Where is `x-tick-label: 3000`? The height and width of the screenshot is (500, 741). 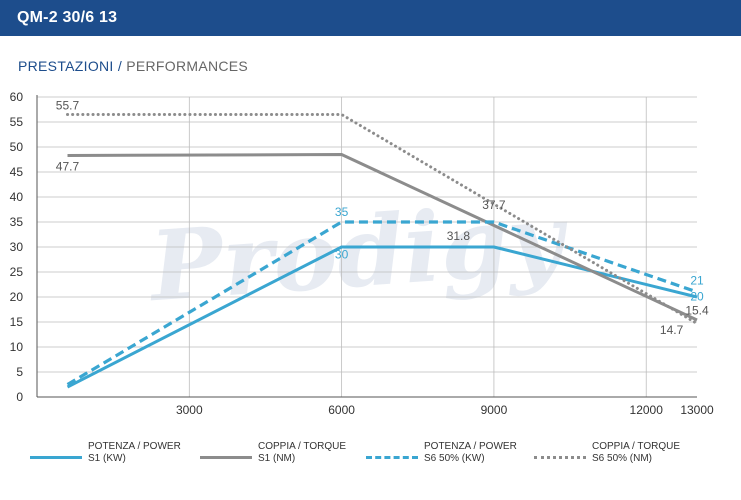
x-tick-label: 3000 is located at coordinates (189, 410).